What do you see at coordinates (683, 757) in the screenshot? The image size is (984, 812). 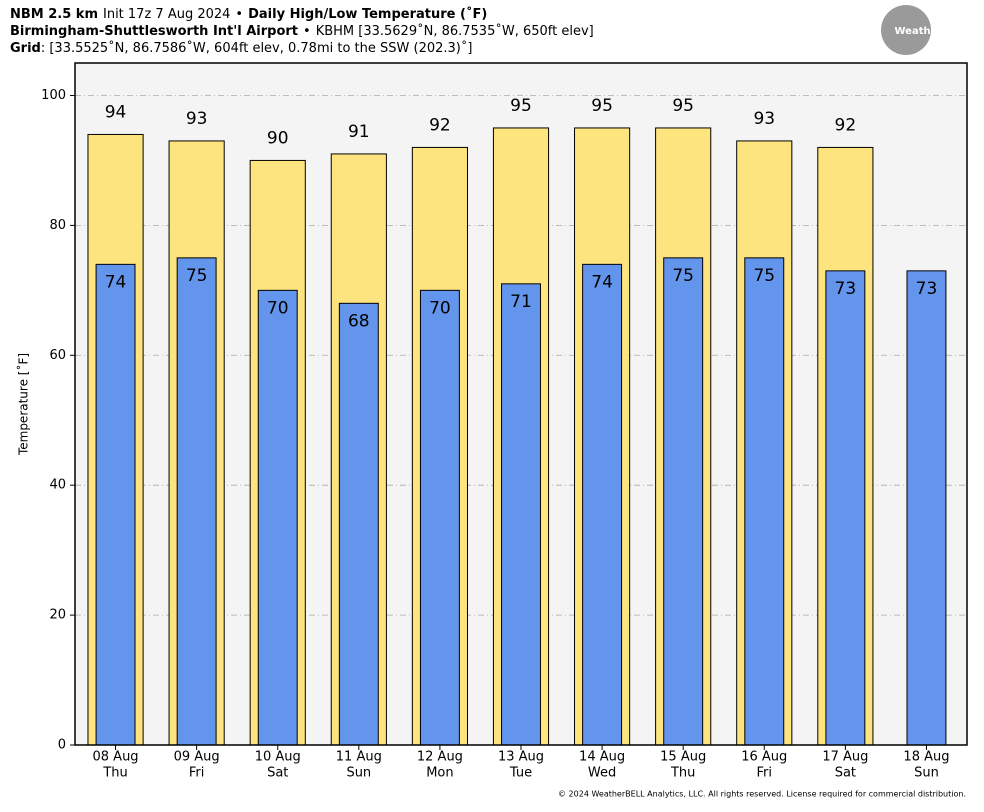 I see `x-tick-label: 15 Aug` at bounding box center [683, 757].